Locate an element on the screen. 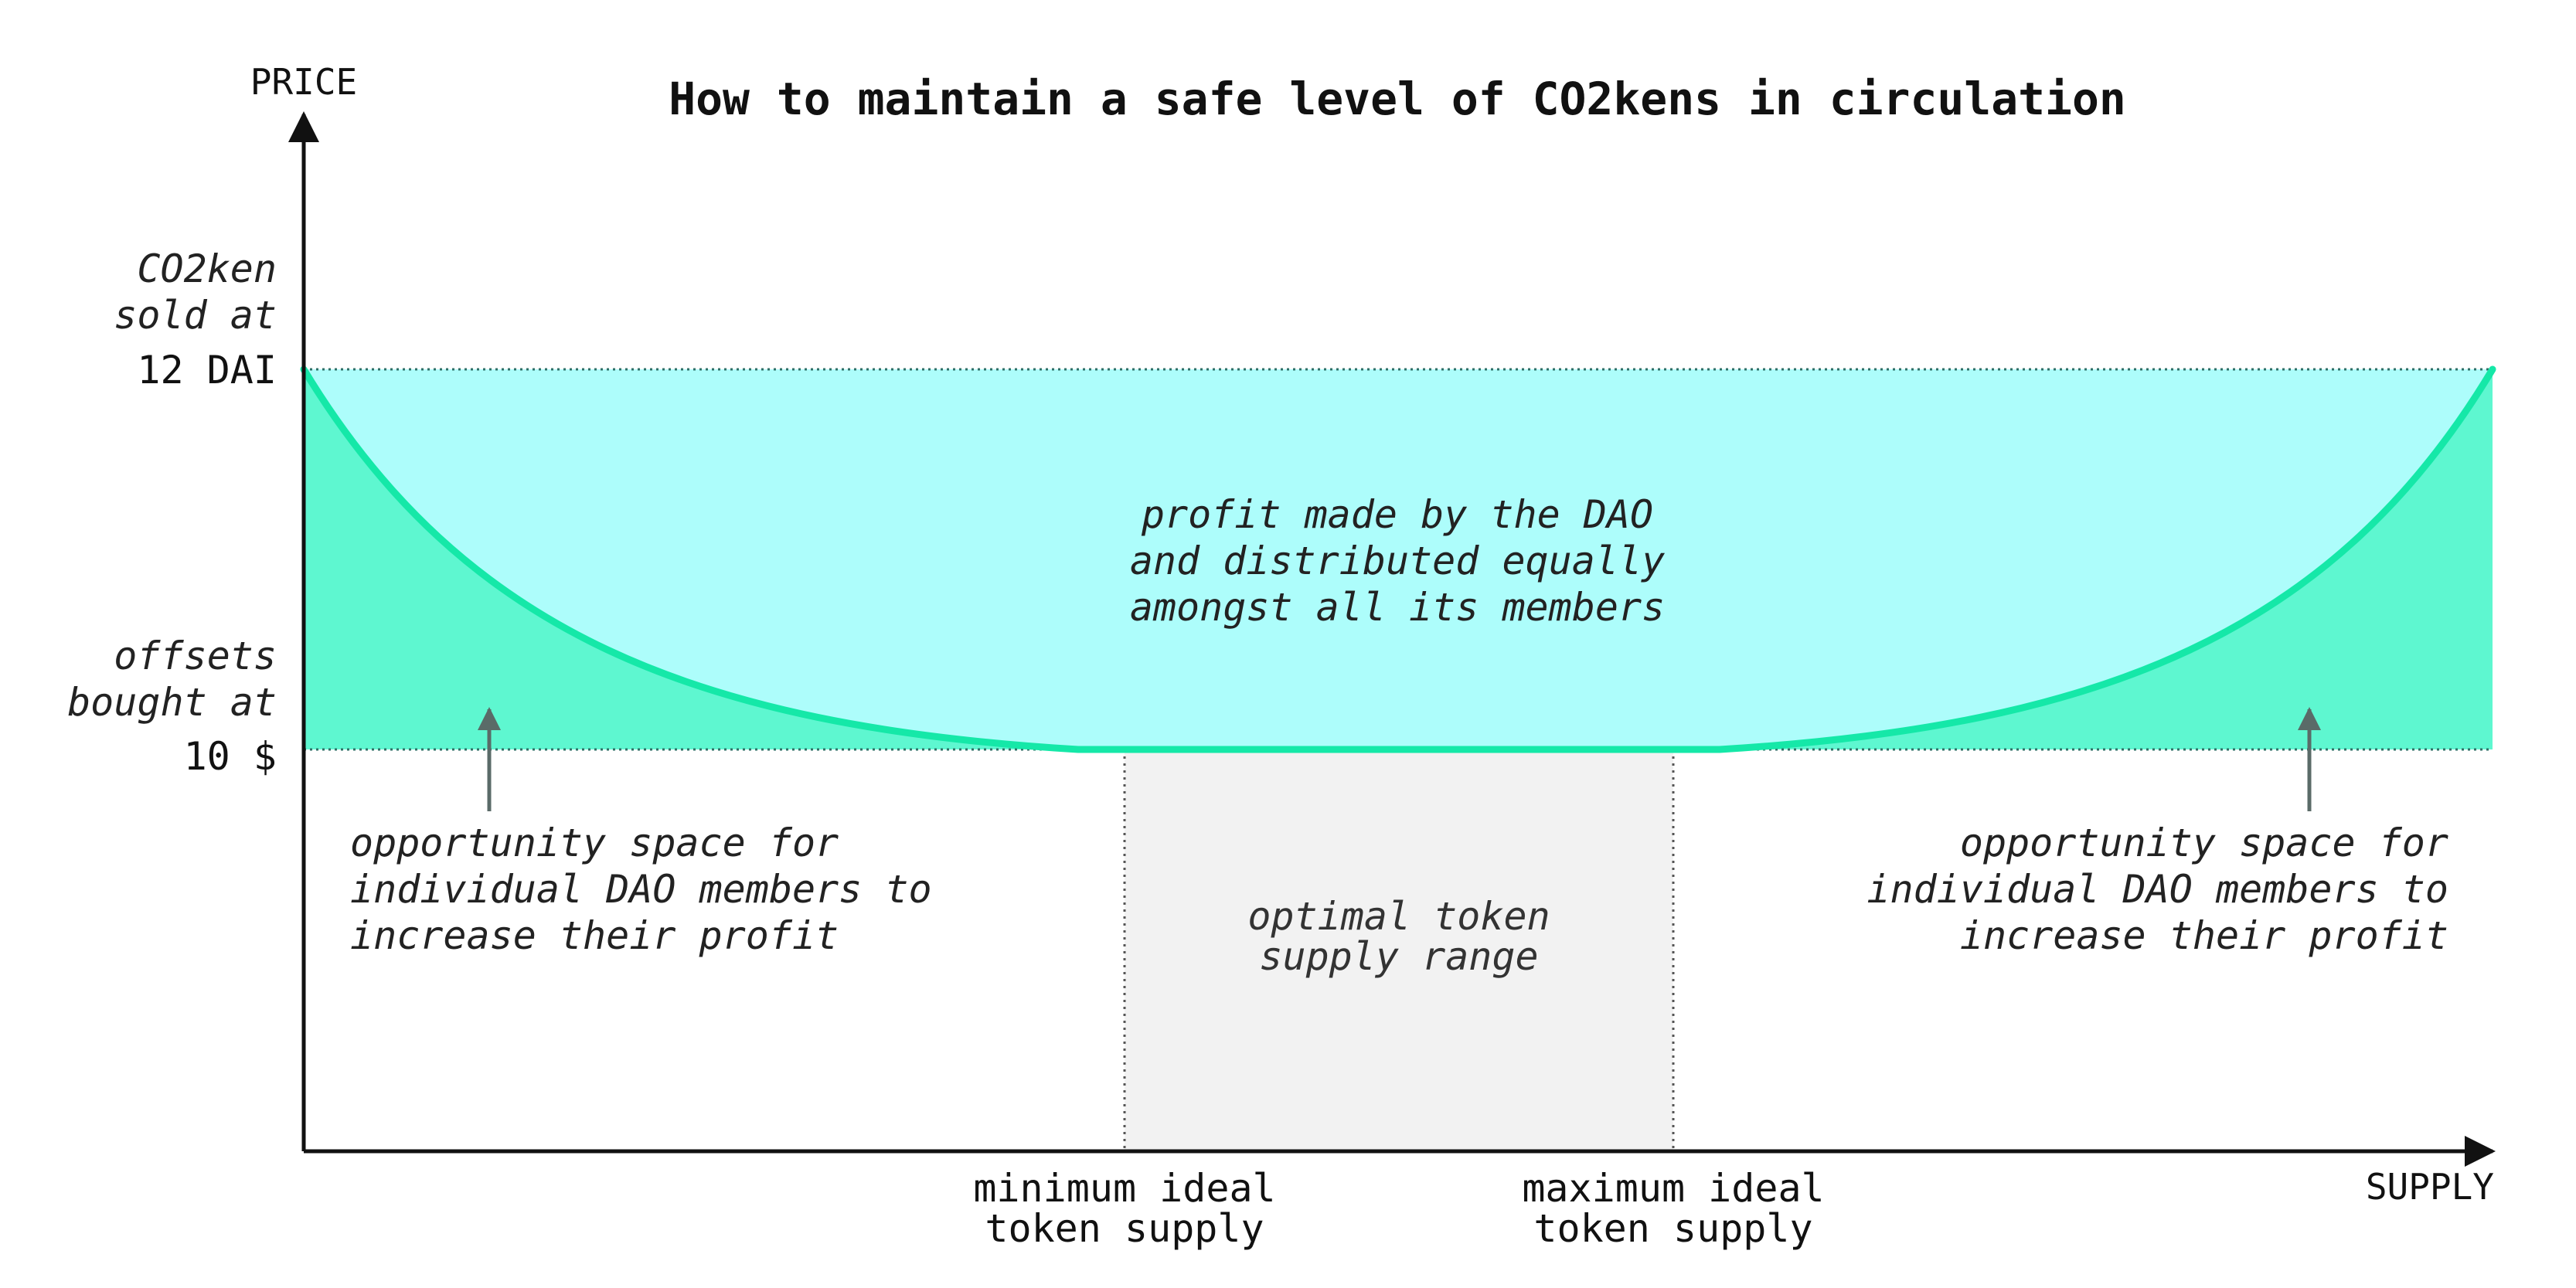 Image resolution: width=2576 pixels, height=1288 pixels. opportunity-region-left is located at coordinates (691, 559).